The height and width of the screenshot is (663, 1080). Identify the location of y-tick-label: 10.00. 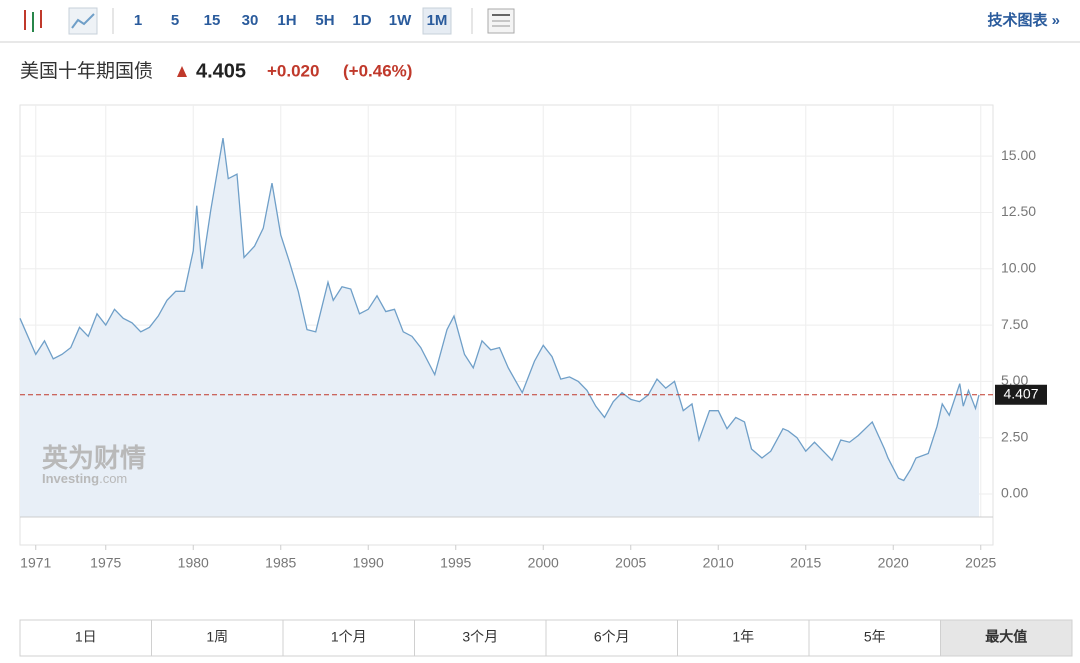
(1018, 267).